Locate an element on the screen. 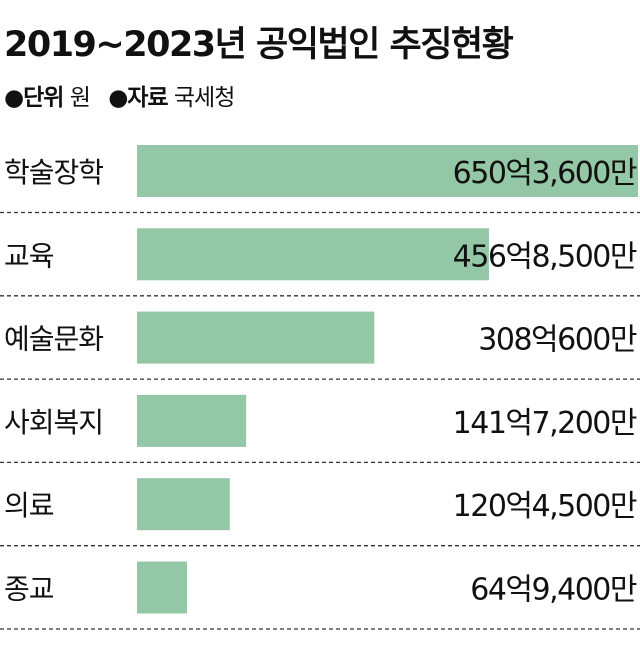 The width and height of the screenshot is (640, 657). category-label: 사회복지 is located at coordinates (53, 422).